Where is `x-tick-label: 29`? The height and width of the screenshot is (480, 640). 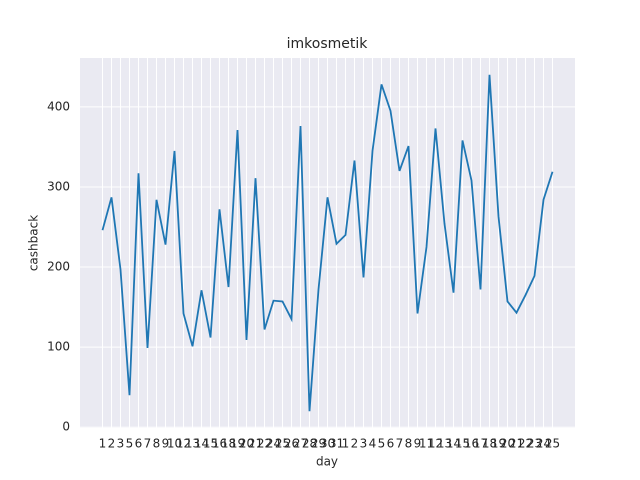 x-tick-label: 29 is located at coordinates (318, 444).